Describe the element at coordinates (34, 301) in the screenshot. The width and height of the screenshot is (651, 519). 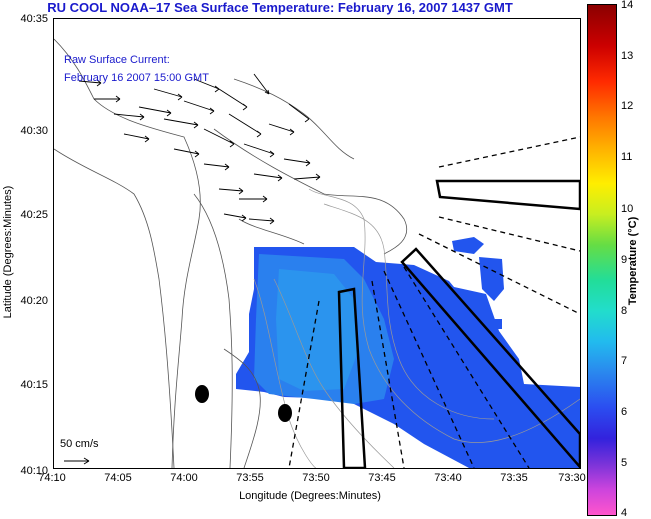
I see `y-tick-label: 40:20` at that location.